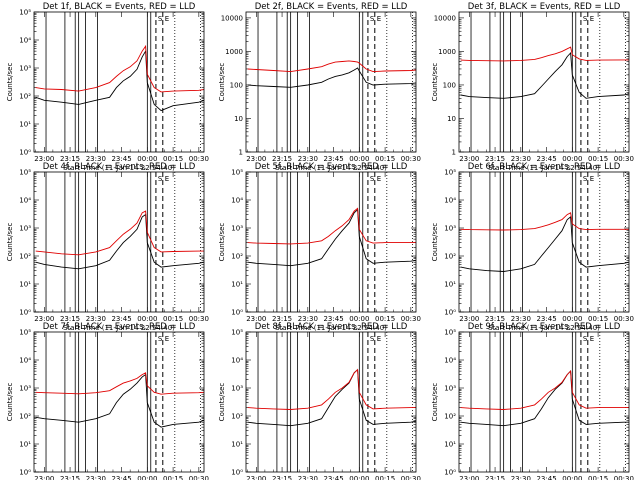 Image resolution: width=640 pixels, height=480 pixels. I want to click on panel-title: Det 6f, BLACK = Events, RED = LLD, so click(544, 167).